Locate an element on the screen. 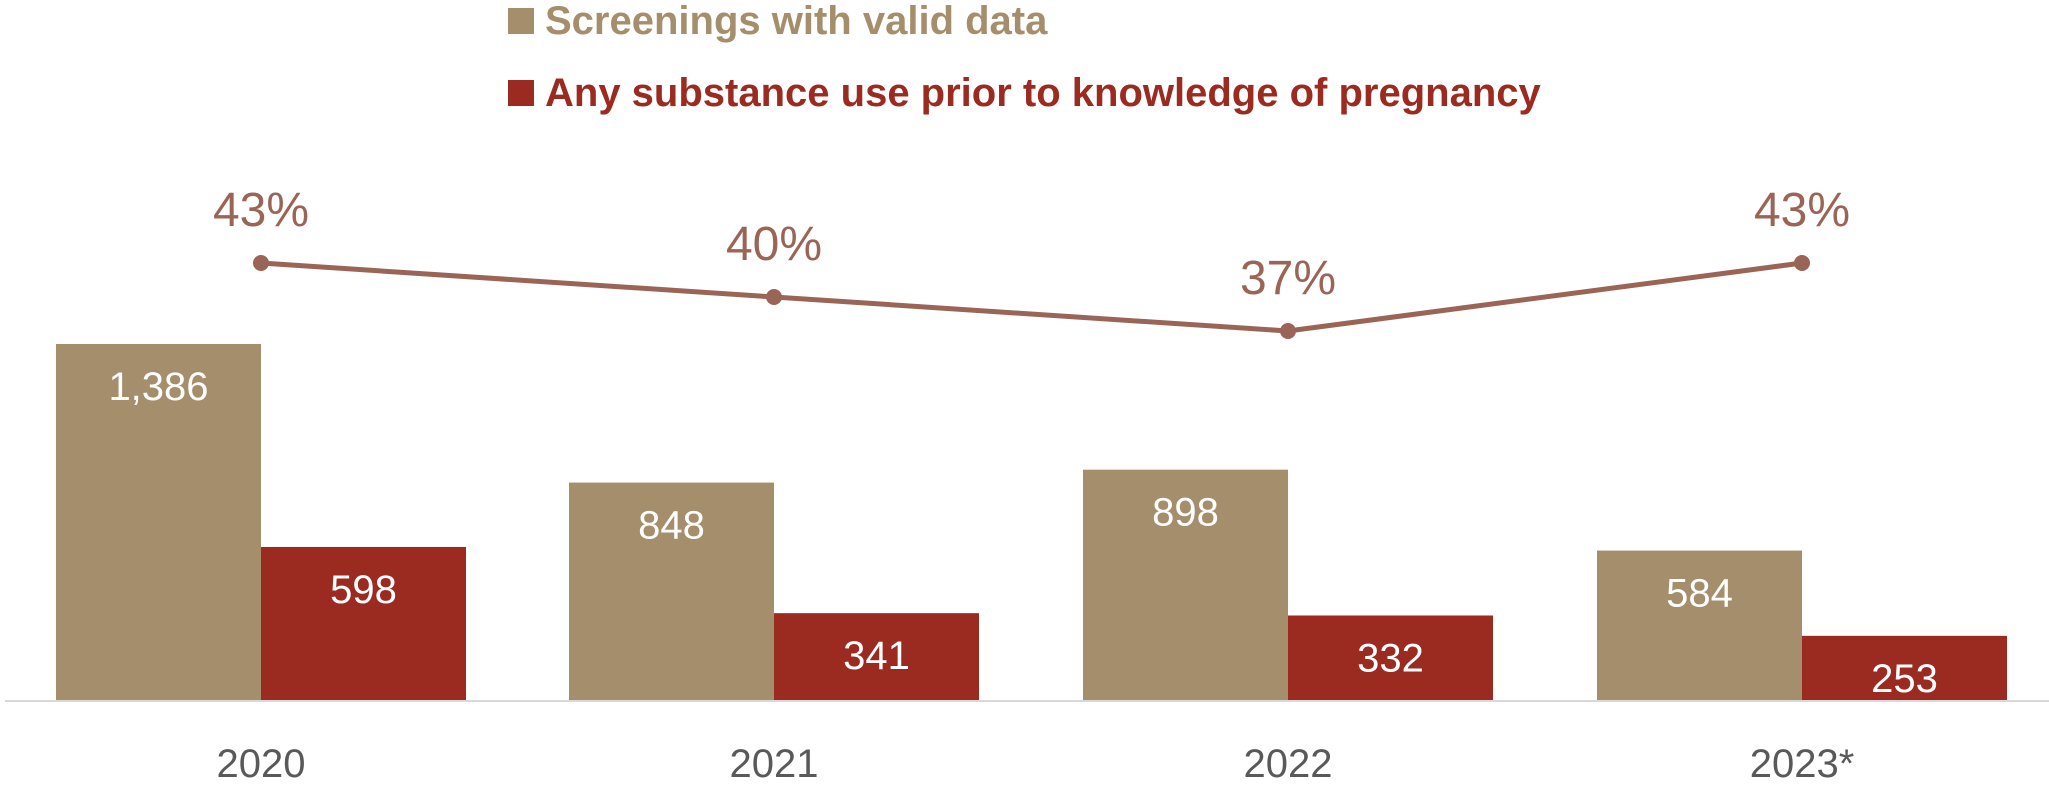 Image resolution: width=2049 pixels, height=786 pixels. legend-swatch-screenings is located at coordinates (521, 21).